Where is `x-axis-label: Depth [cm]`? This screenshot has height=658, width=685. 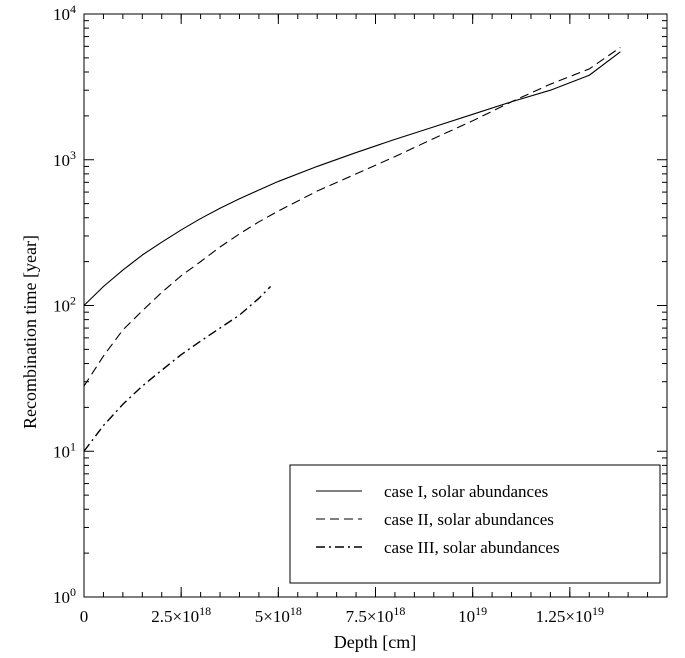
x-axis-label: Depth [cm] is located at coordinates (375, 642).